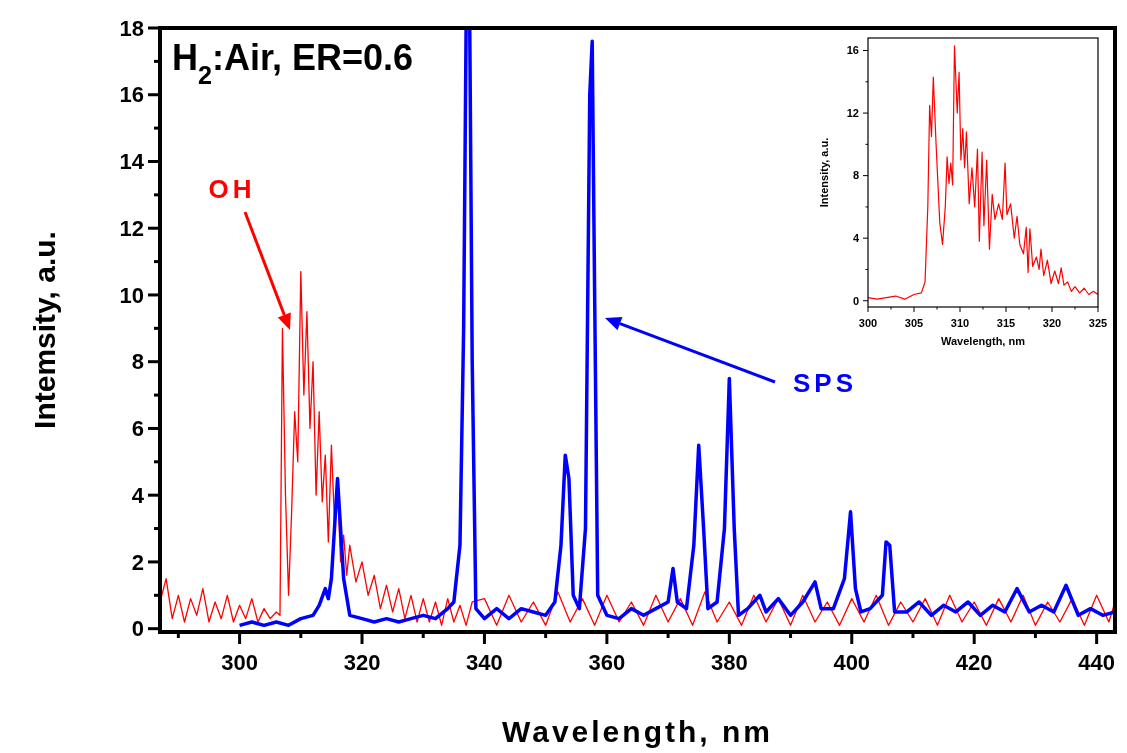 The width and height of the screenshot is (1127, 753). What do you see at coordinates (1096, 662) in the screenshot?
I see `x-tick-label: 440` at bounding box center [1096, 662].